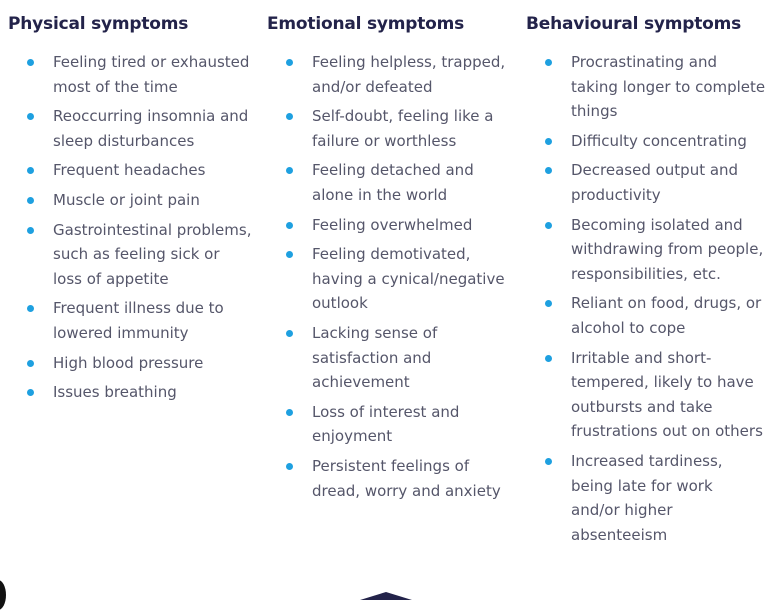 The image size is (782, 610). I want to click on list-item-text: Issues breathing, so click(115, 392).